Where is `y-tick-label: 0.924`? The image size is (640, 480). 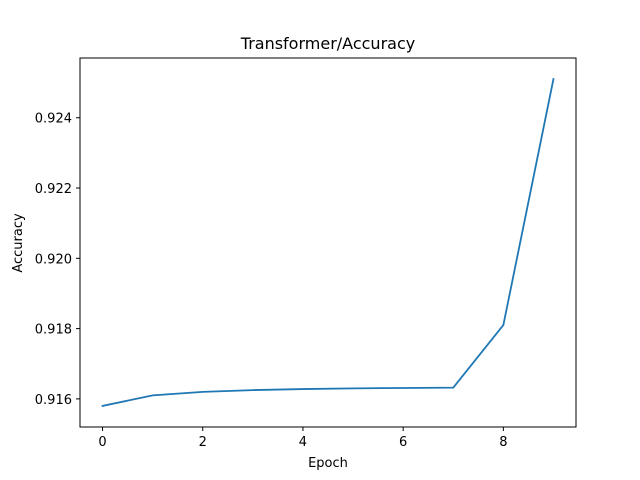
y-tick-label: 0.924 is located at coordinates (53, 119).